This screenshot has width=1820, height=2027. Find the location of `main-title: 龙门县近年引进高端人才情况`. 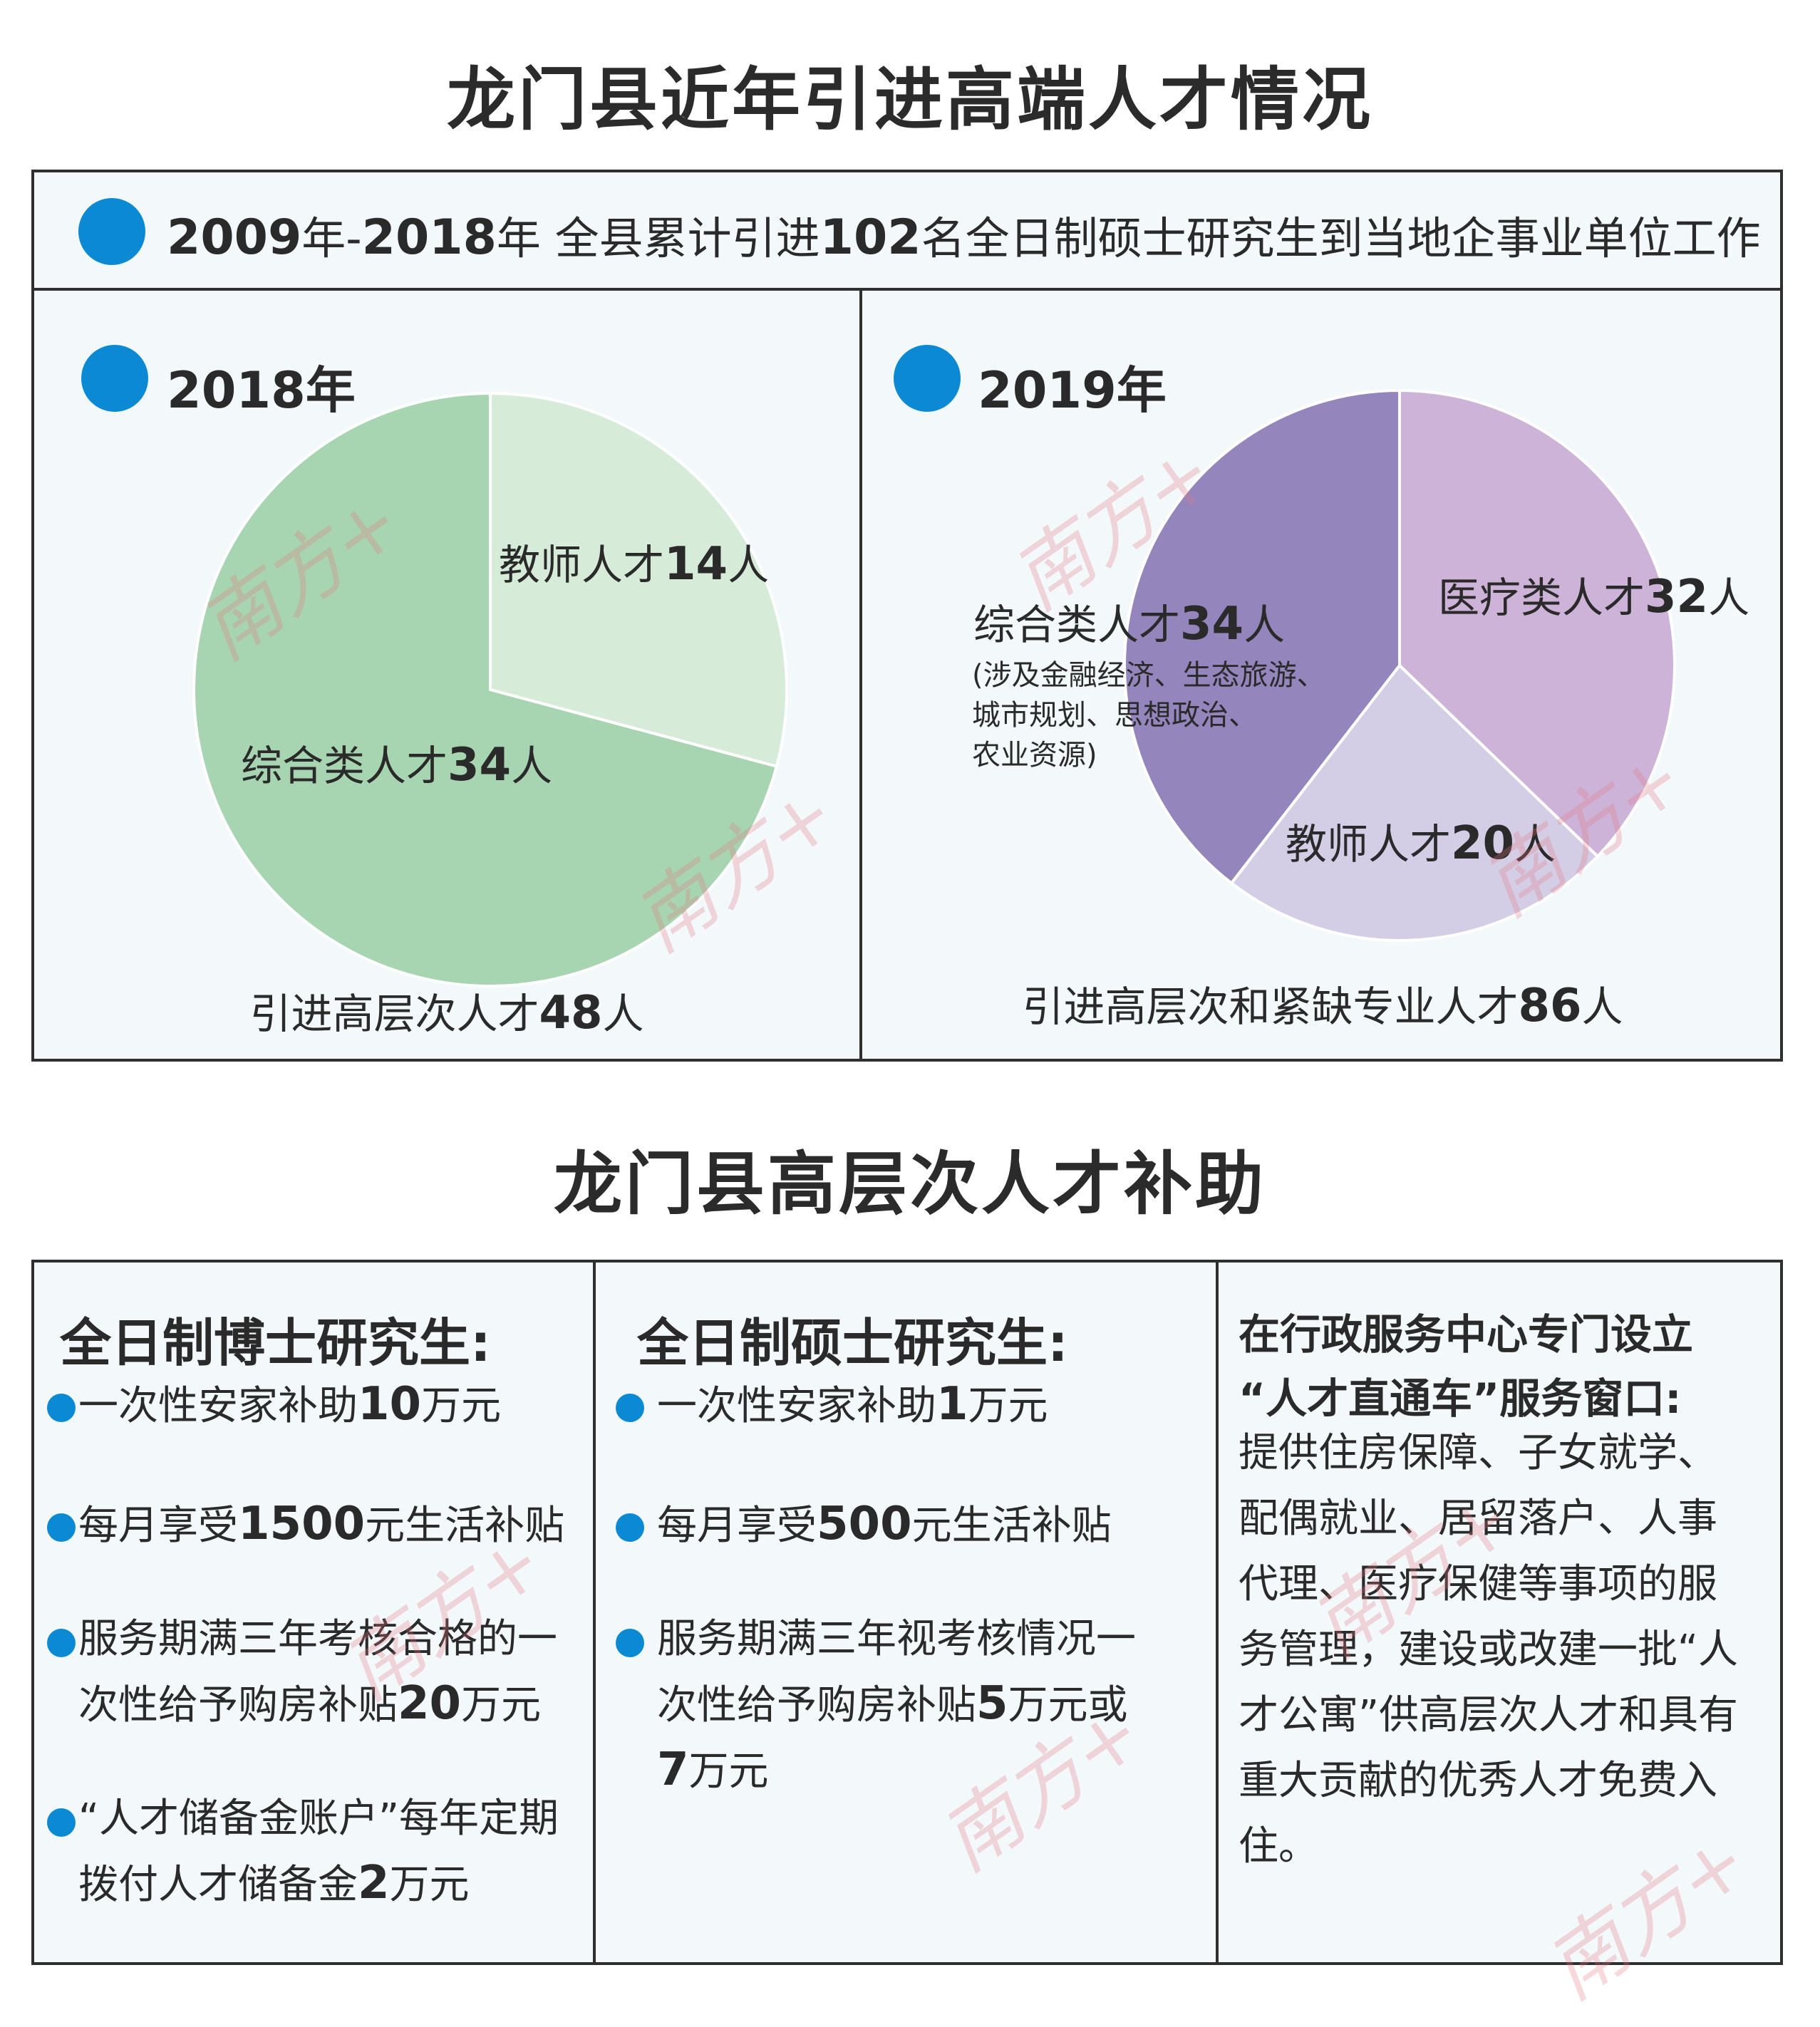

main-title: 龙门县近年引进高端人才情况 is located at coordinates (910, 100).